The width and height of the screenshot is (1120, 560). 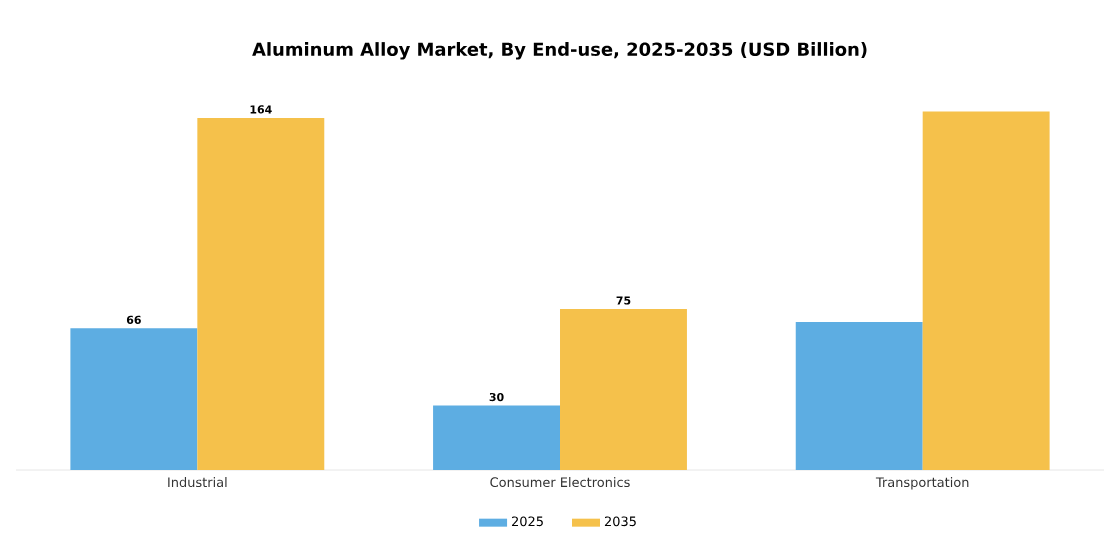 I want to click on chart-title: Aluminum Alloy Market, By End-use, 2025-2035 (USD Billion), so click(x=559, y=51).